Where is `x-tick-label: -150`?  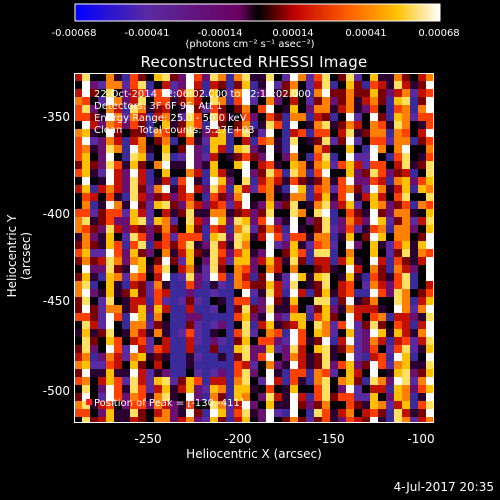 x-tick-label: -150 is located at coordinates (331, 439).